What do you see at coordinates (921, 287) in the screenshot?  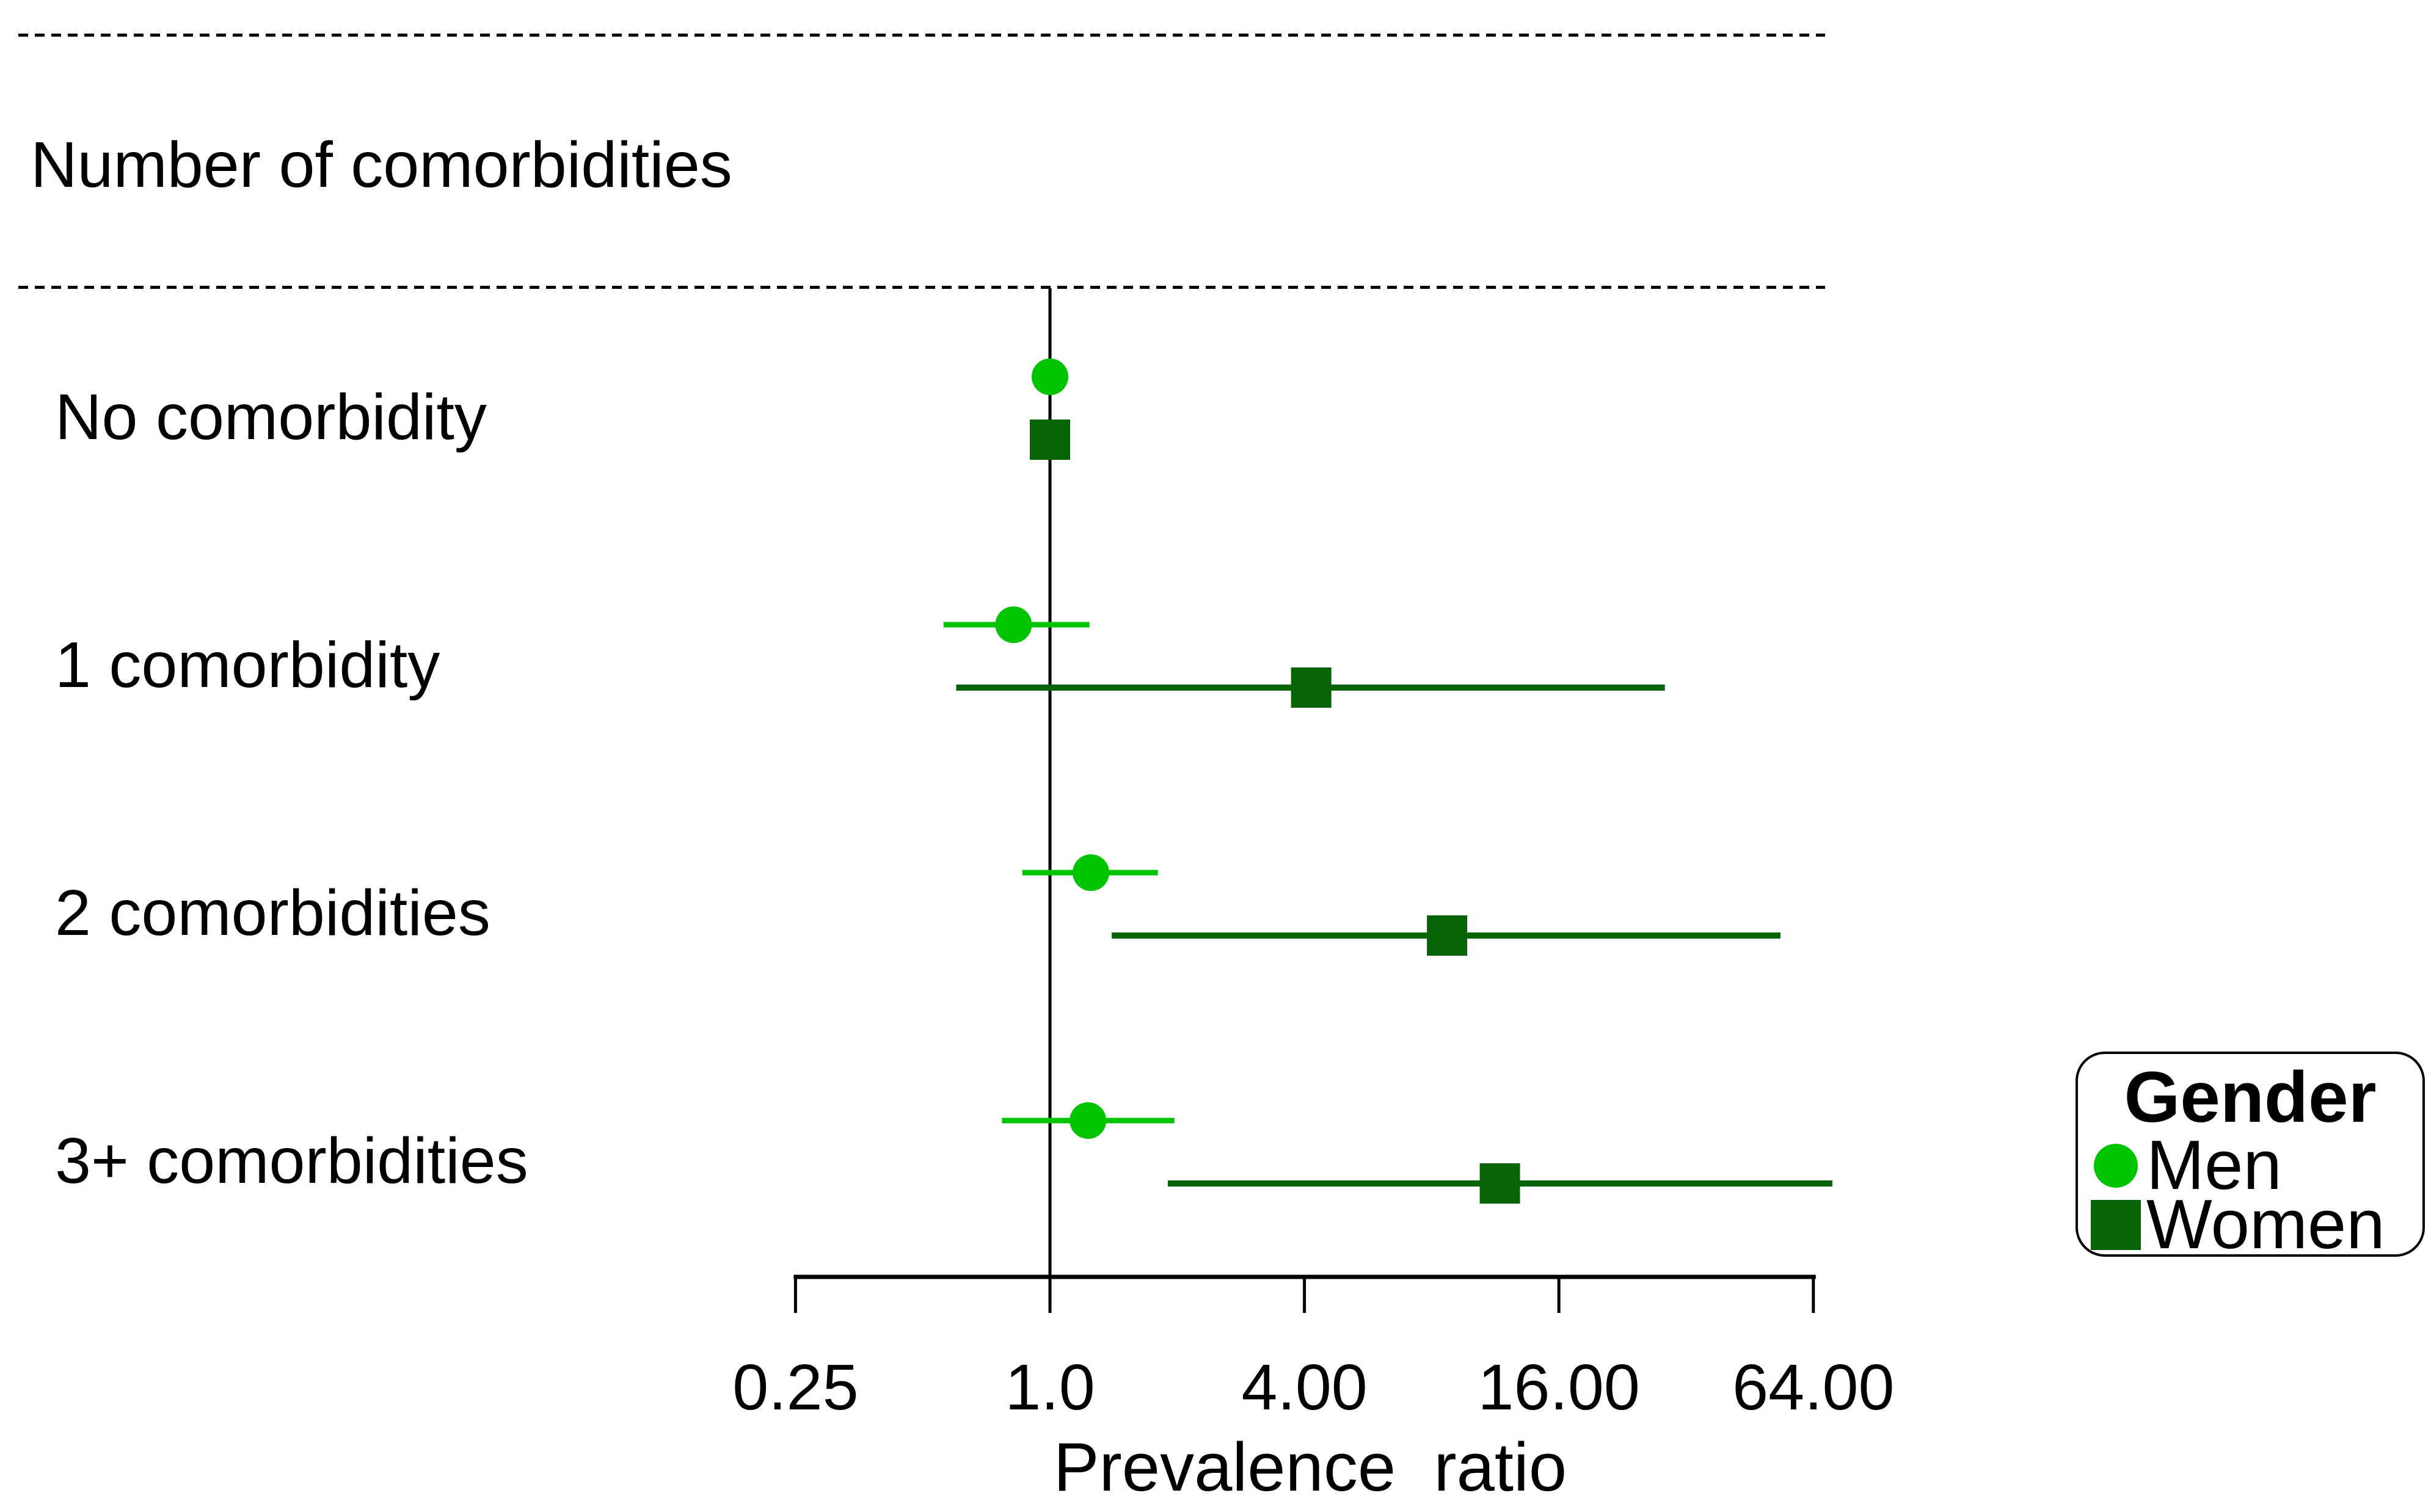 I see `header-dashed-divider` at bounding box center [921, 287].